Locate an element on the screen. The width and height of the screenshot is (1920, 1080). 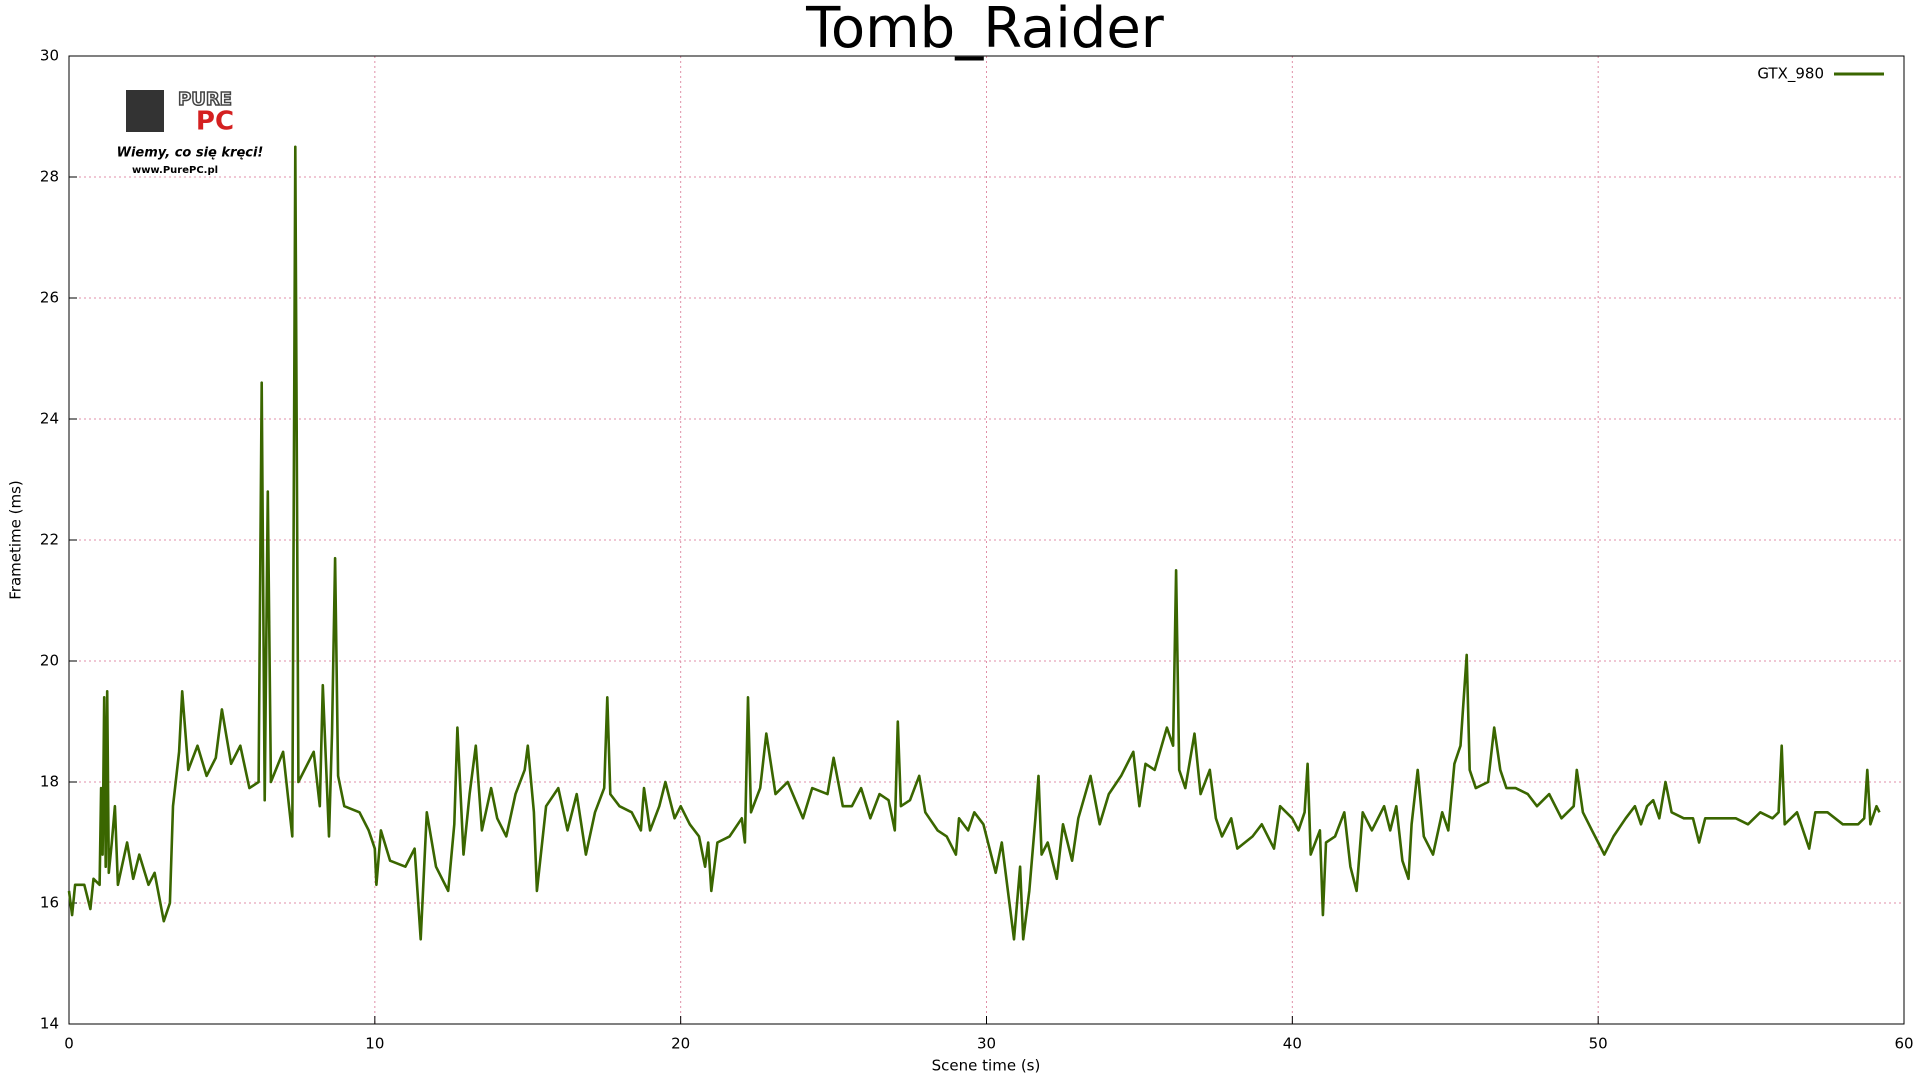
x-tick-label: 20 is located at coordinates (680, 1044).